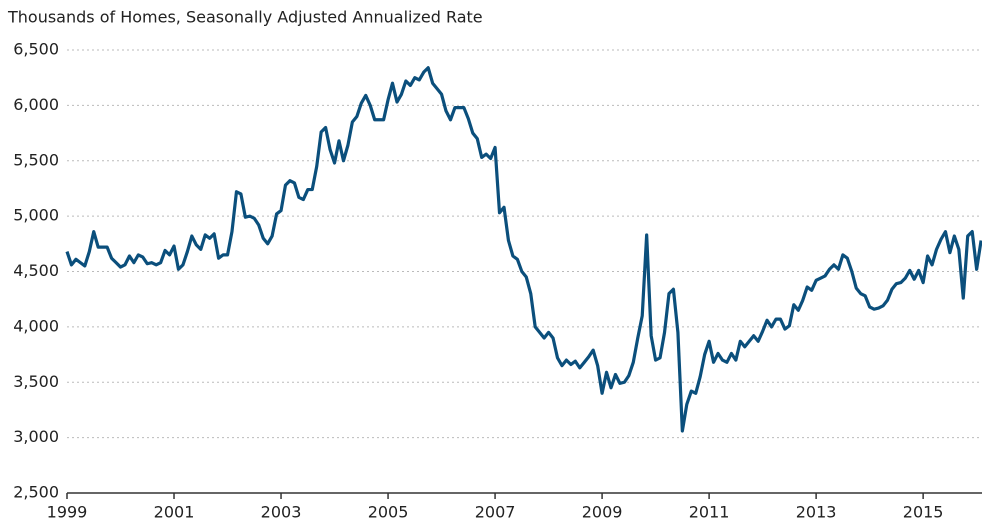  What do you see at coordinates (923, 512) in the screenshot?
I see `x-tick-label: 2015` at bounding box center [923, 512].